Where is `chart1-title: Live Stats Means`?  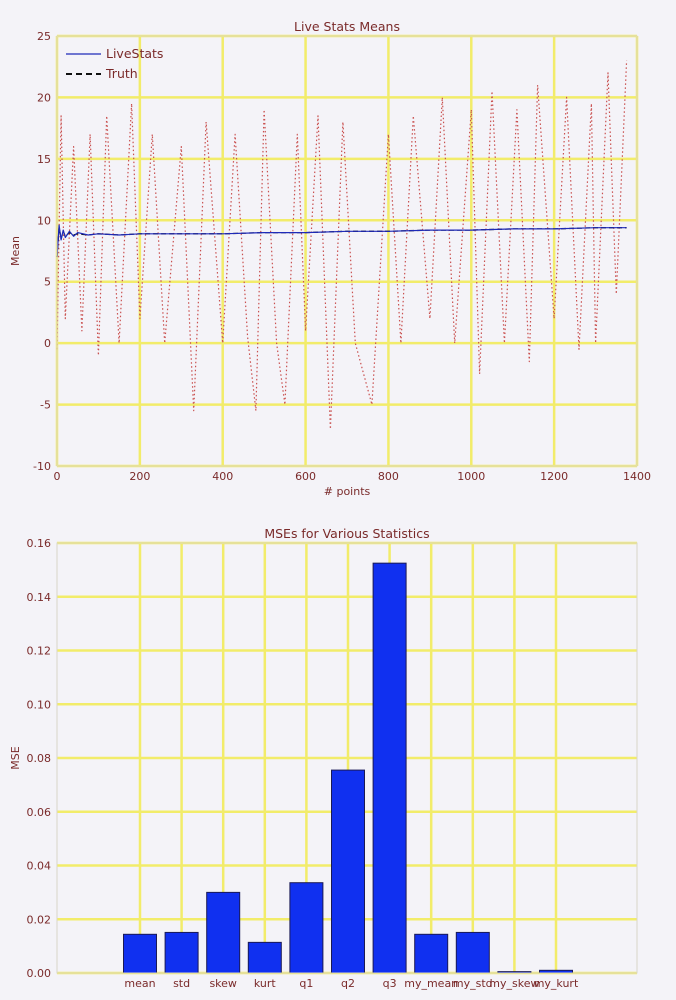
chart1-title: Live Stats Means is located at coordinates (347, 26).